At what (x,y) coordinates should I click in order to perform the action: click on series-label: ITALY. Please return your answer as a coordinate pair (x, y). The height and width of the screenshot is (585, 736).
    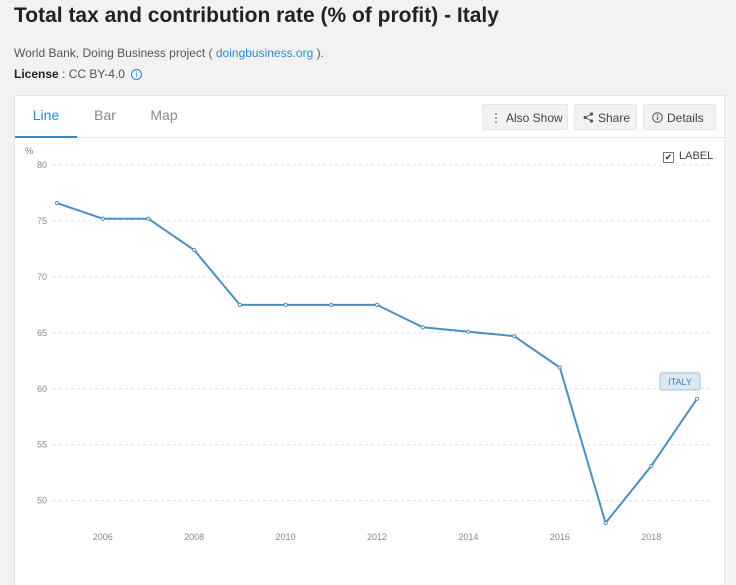
    Looking at the image, I should click on (680, 382).